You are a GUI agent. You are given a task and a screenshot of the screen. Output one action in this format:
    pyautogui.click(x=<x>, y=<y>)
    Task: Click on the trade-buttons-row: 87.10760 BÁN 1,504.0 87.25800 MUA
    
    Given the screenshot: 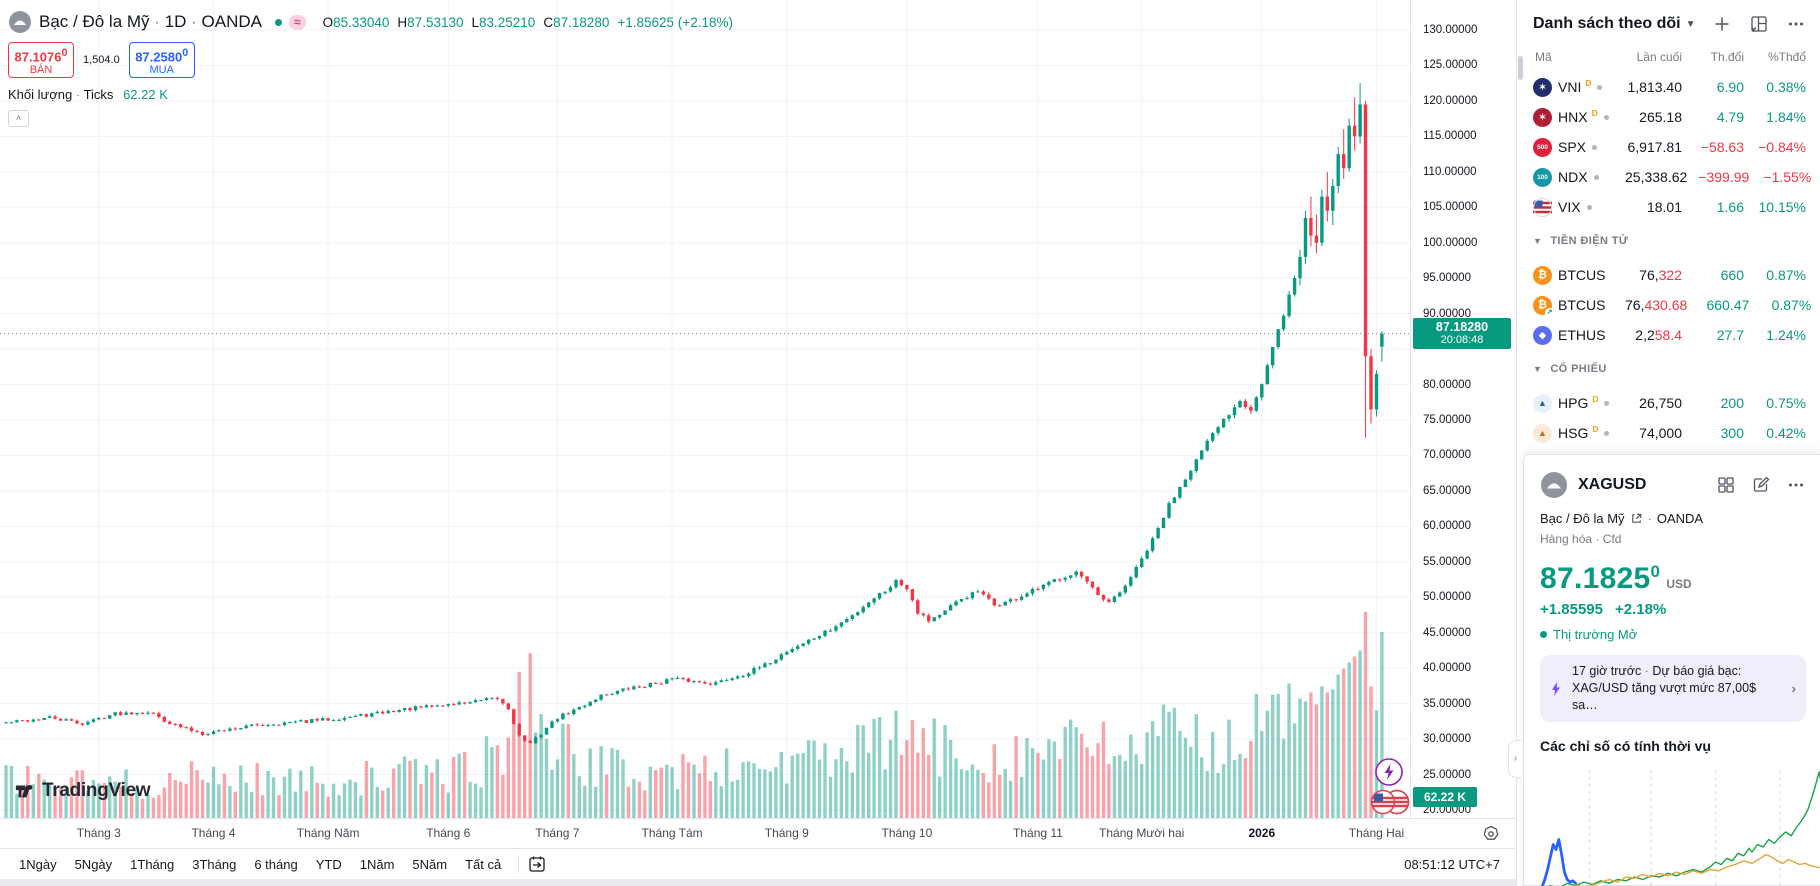 What is the action you would take?
    pyautogui.click(x=370, y=60)
    